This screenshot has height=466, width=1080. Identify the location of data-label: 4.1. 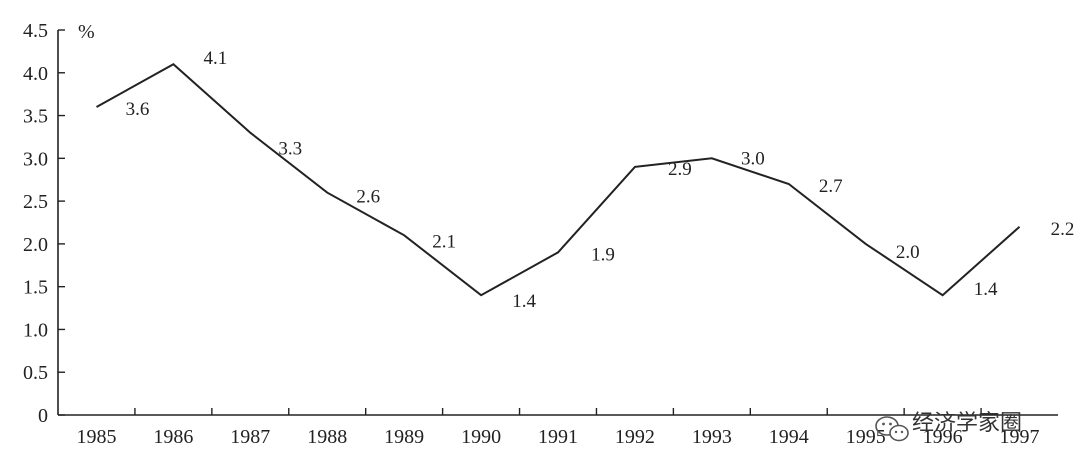
(216, 58).